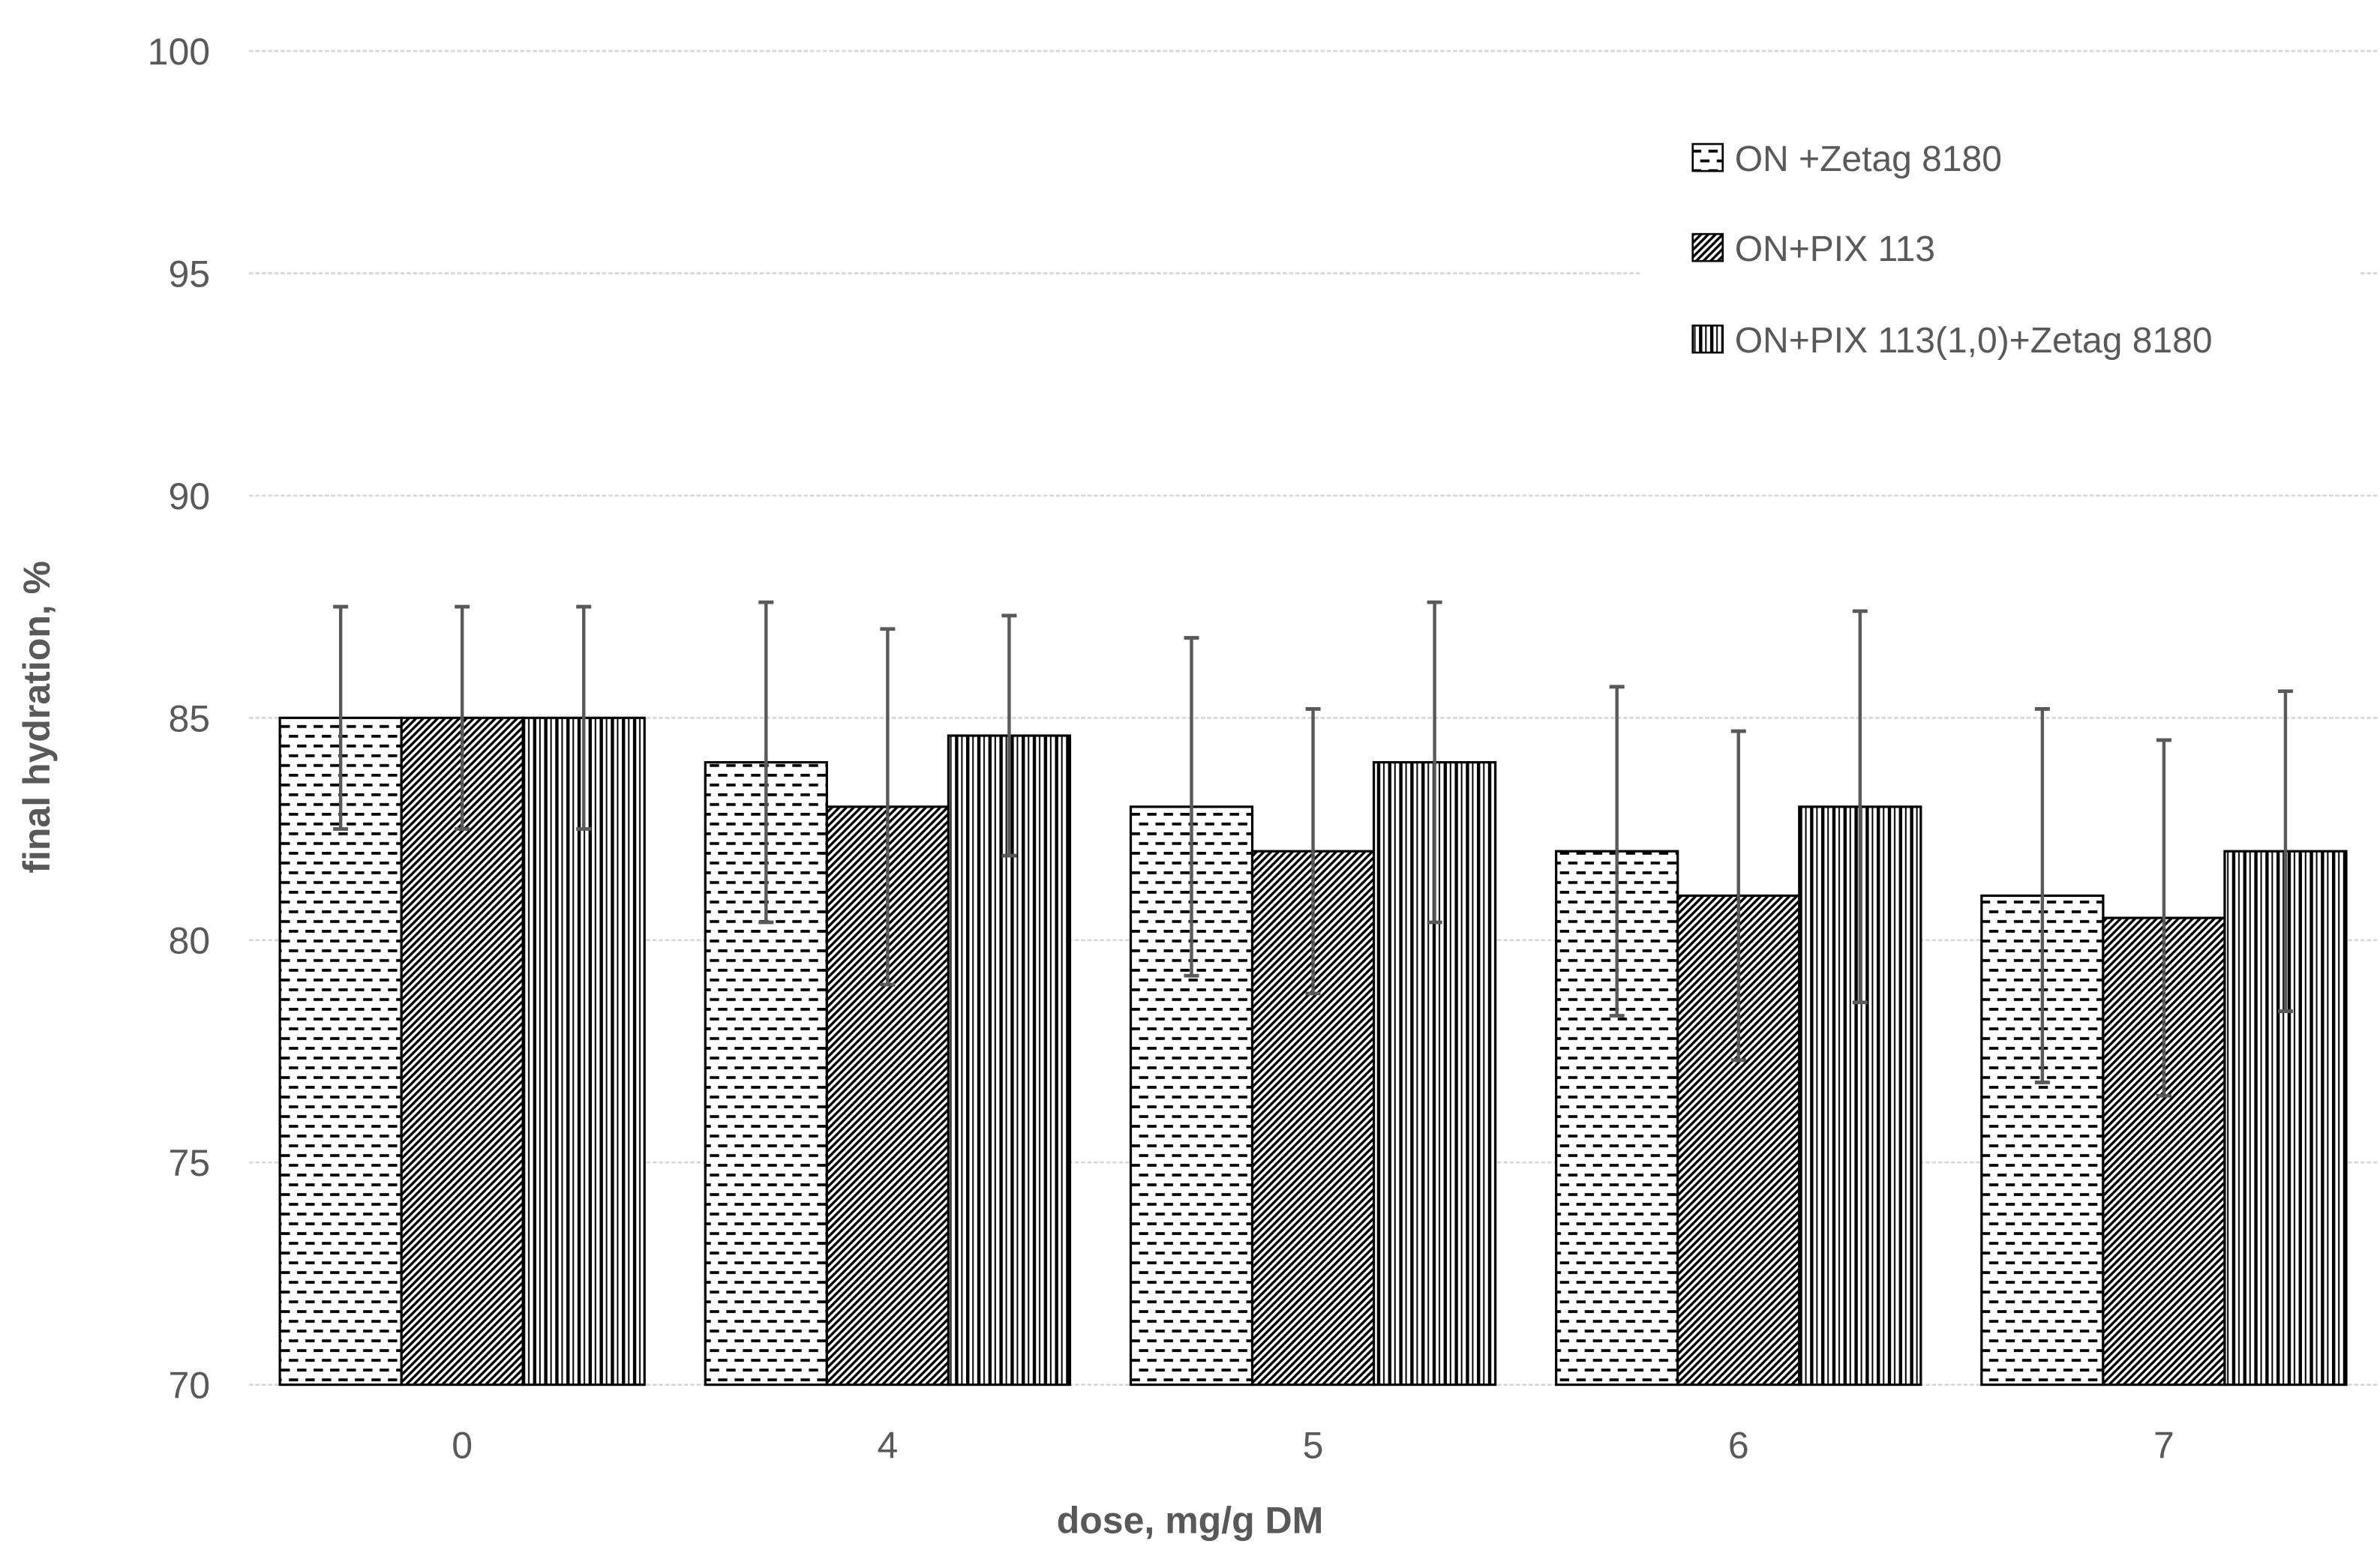 The image size is (2380, 1568). What do you see at coordinates (189, 718) in the screenshot?
I see `y-tick-label: 85` at bounding box center [189, 718].